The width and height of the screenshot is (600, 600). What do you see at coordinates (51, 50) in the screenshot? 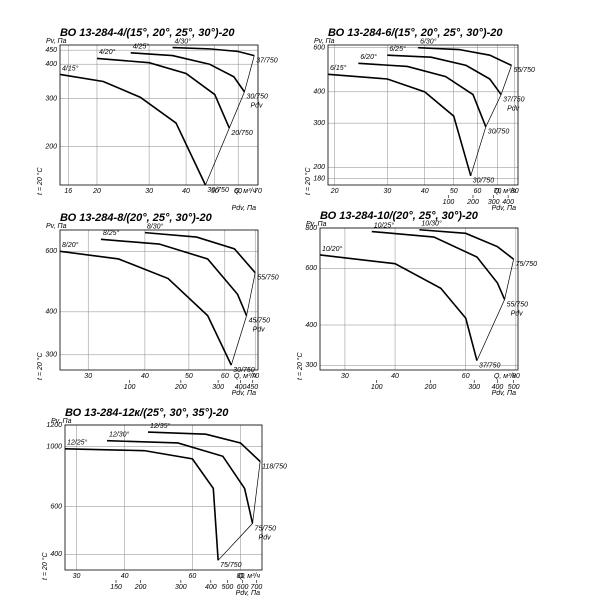
I see `y-tick-label: 450` at bounding box center [51, 50].